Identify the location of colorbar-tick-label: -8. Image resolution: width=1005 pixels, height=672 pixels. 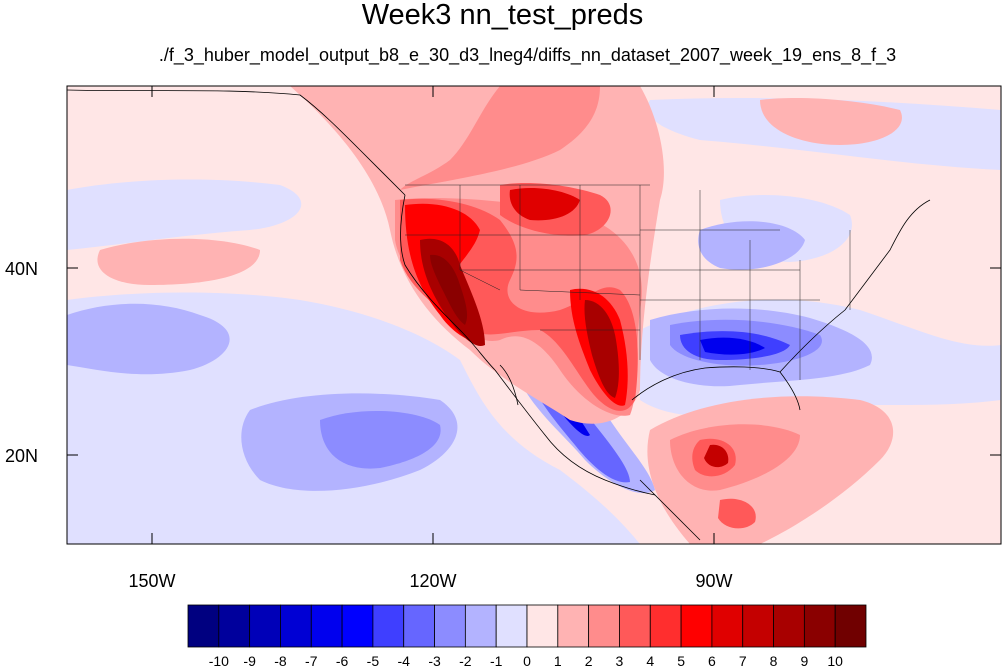
(280, 661).